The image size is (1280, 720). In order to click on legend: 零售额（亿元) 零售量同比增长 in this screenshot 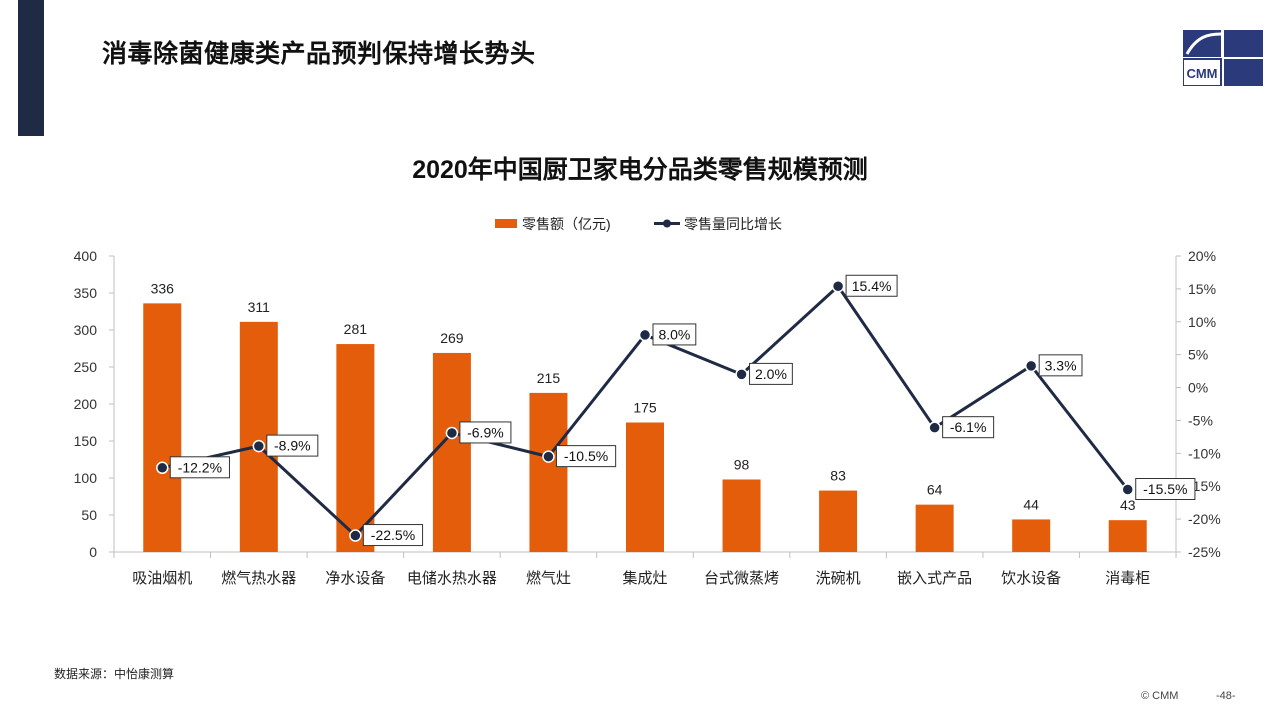, I will do `click(638, 224)`.